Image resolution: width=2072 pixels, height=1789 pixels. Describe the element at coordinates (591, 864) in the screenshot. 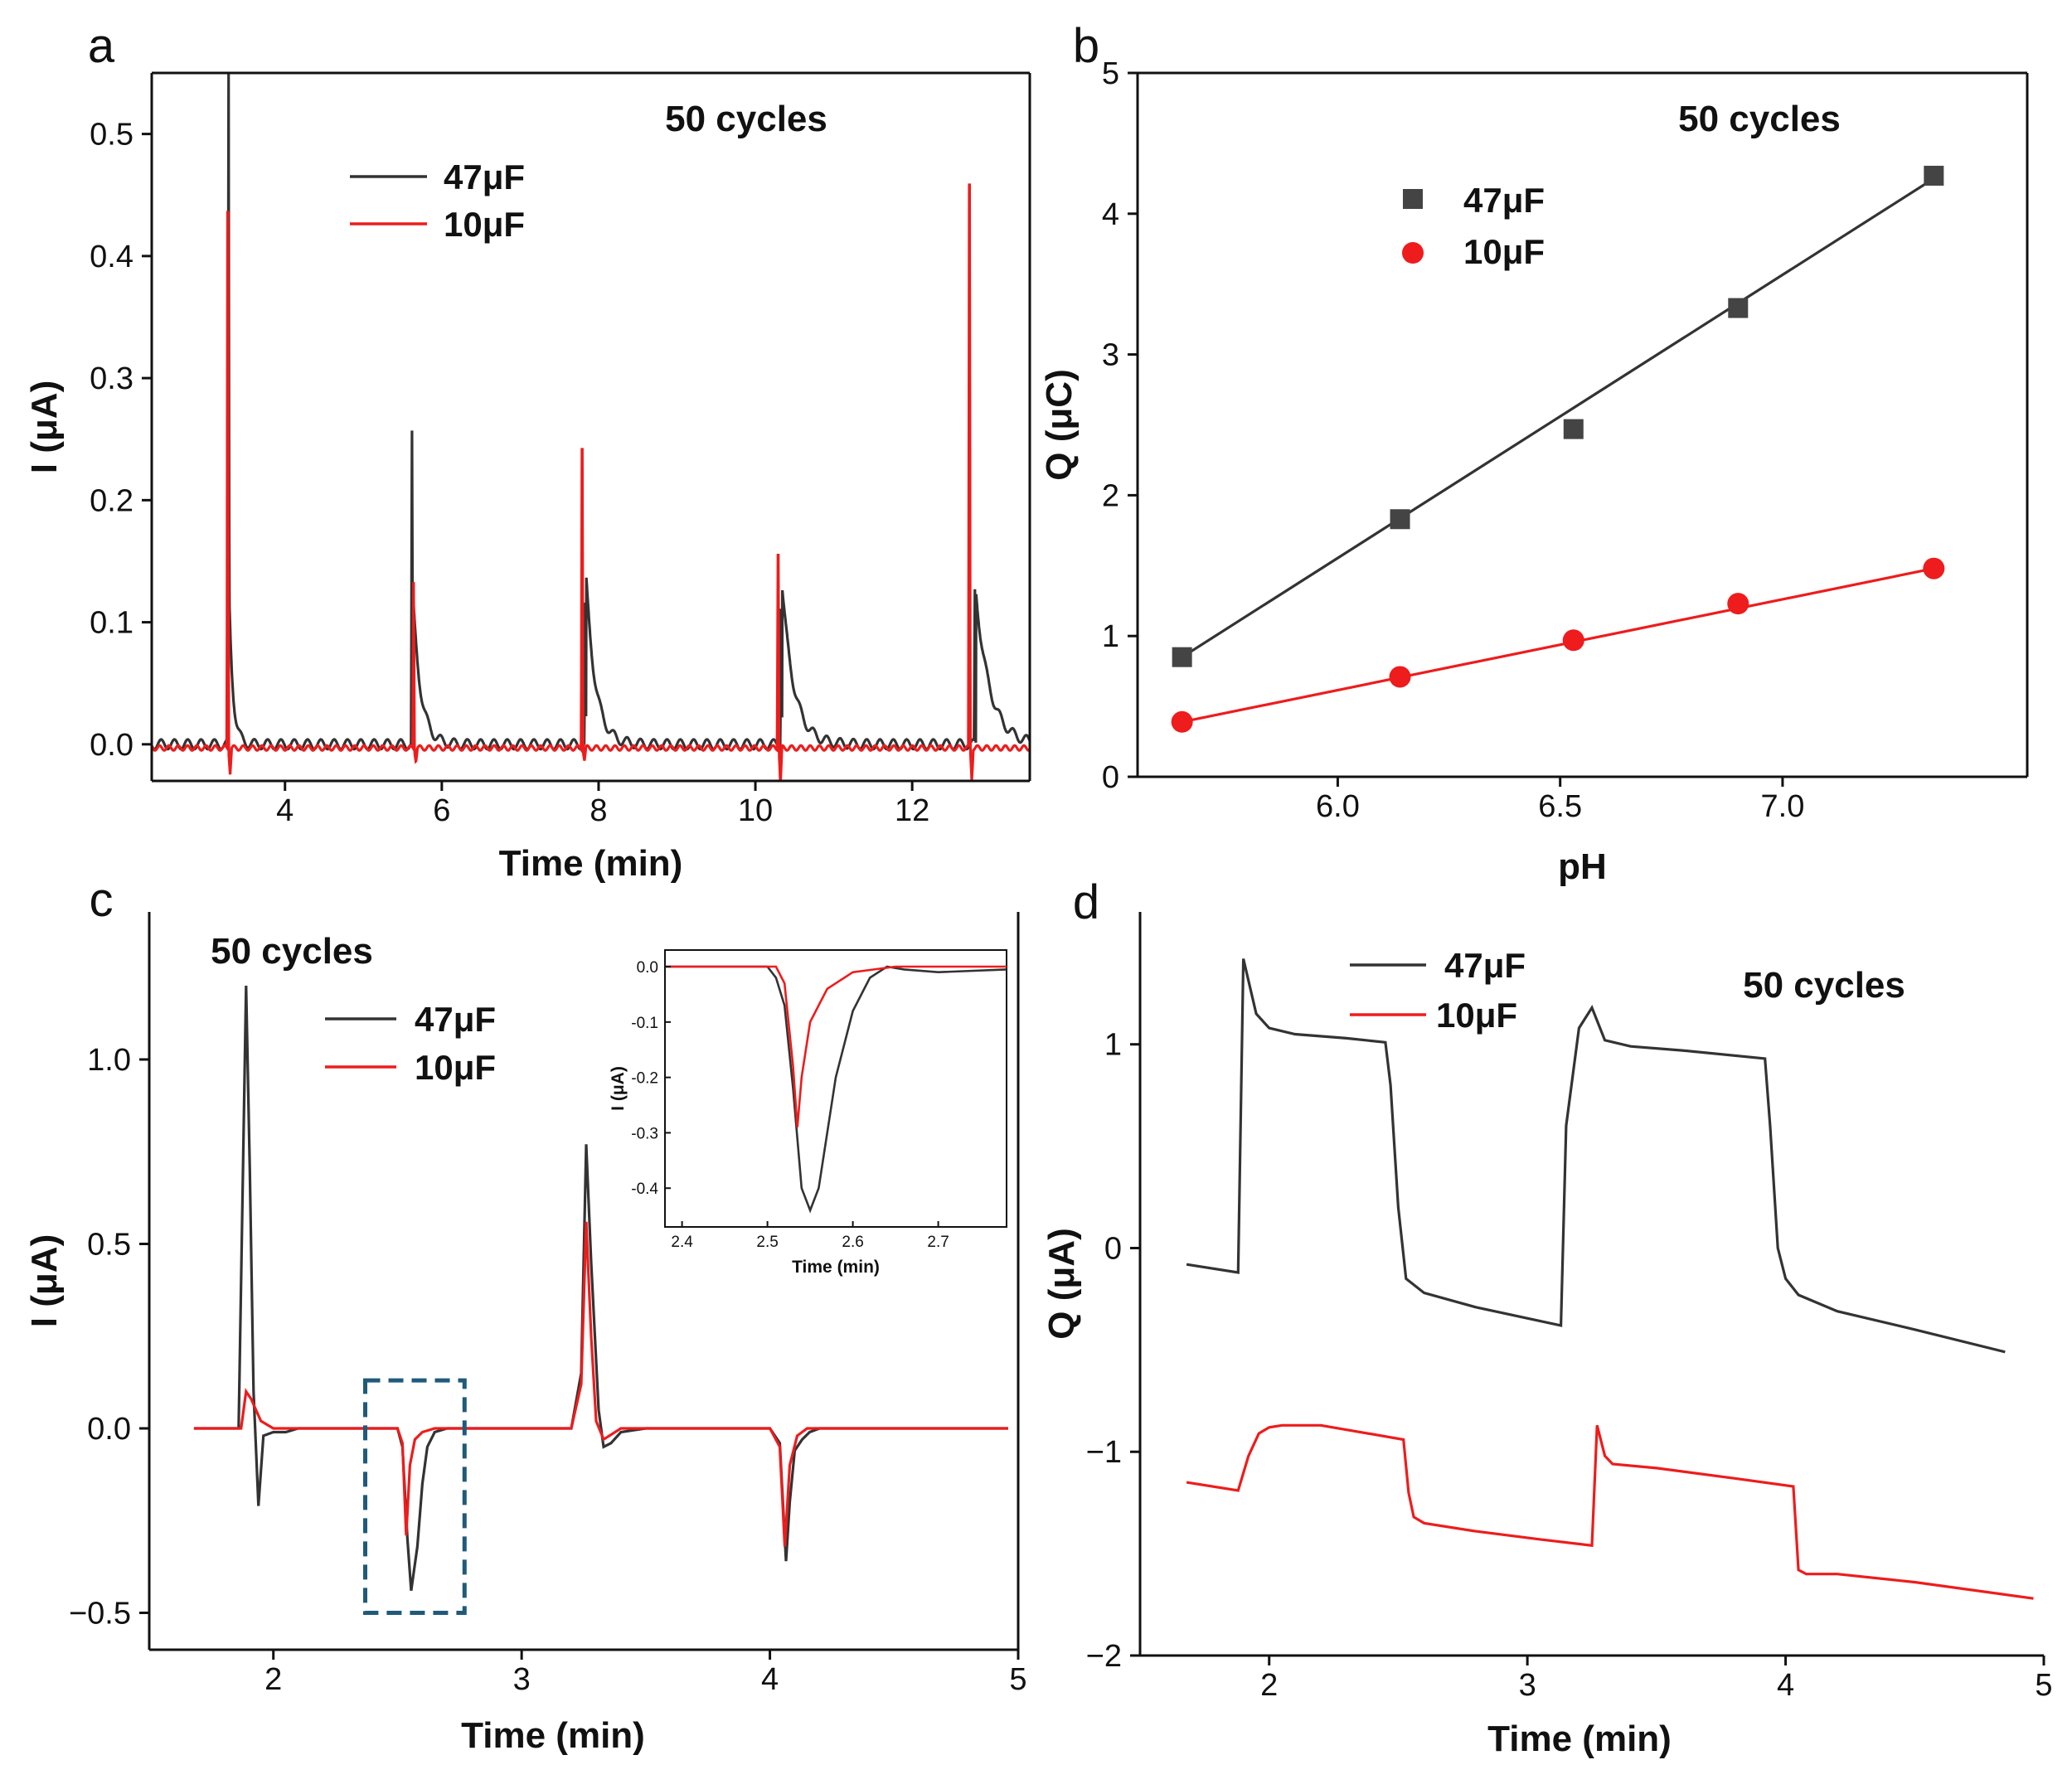

I see `panel-a-xlabel: Time (min)` at that location.